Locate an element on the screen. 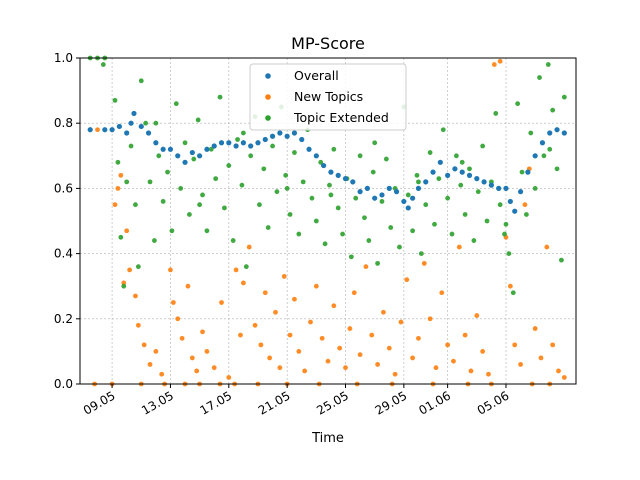  y-tick-label: 0.0 is located at coordinates (63, 384).